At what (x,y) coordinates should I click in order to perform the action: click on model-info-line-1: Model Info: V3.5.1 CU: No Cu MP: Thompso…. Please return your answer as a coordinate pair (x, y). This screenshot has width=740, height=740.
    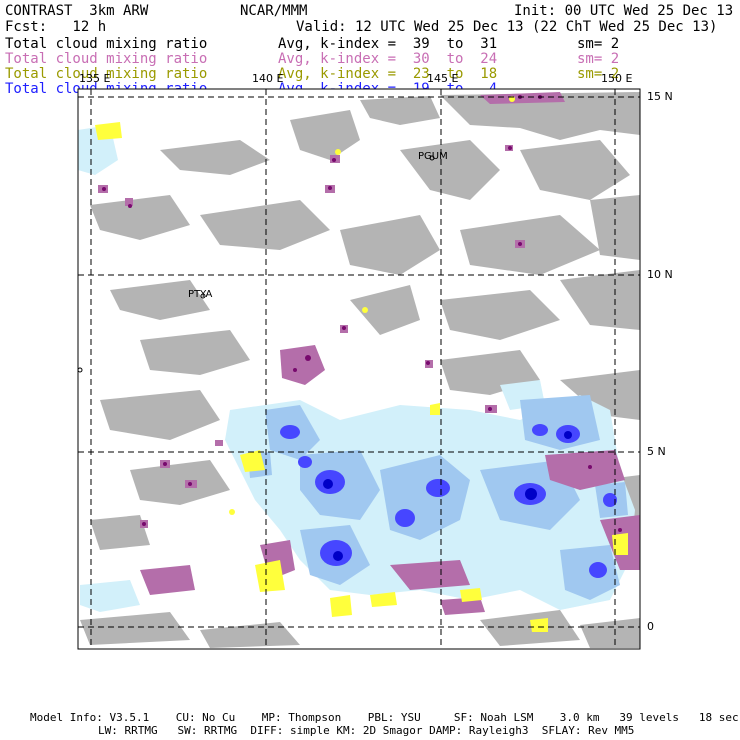
    Looking at the image, I should click on (384, 717).